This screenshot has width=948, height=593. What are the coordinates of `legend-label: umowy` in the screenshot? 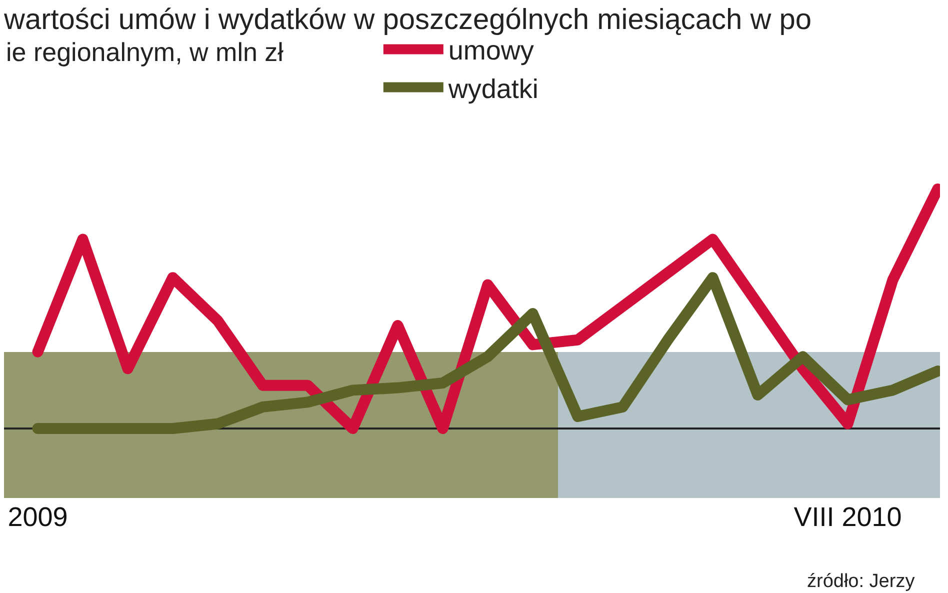 It's located at (491, 51).